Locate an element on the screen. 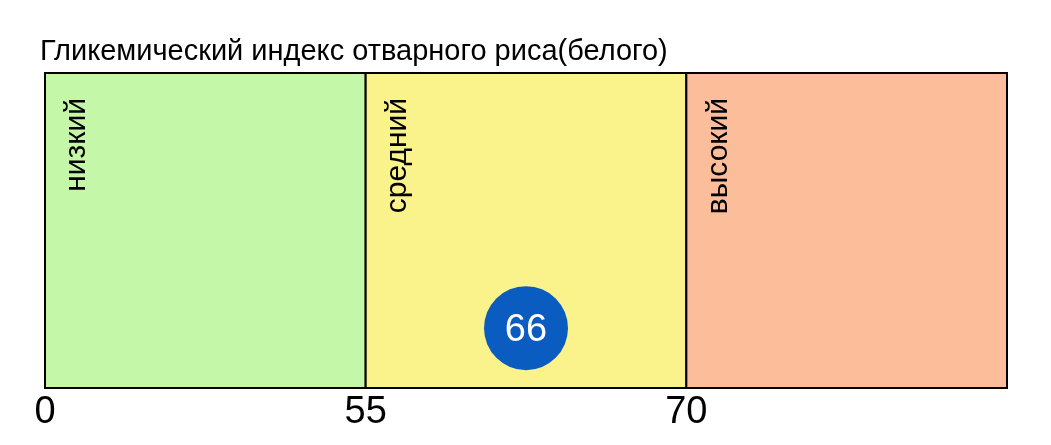  data-label: 66 is located at coordinates (526, 327).